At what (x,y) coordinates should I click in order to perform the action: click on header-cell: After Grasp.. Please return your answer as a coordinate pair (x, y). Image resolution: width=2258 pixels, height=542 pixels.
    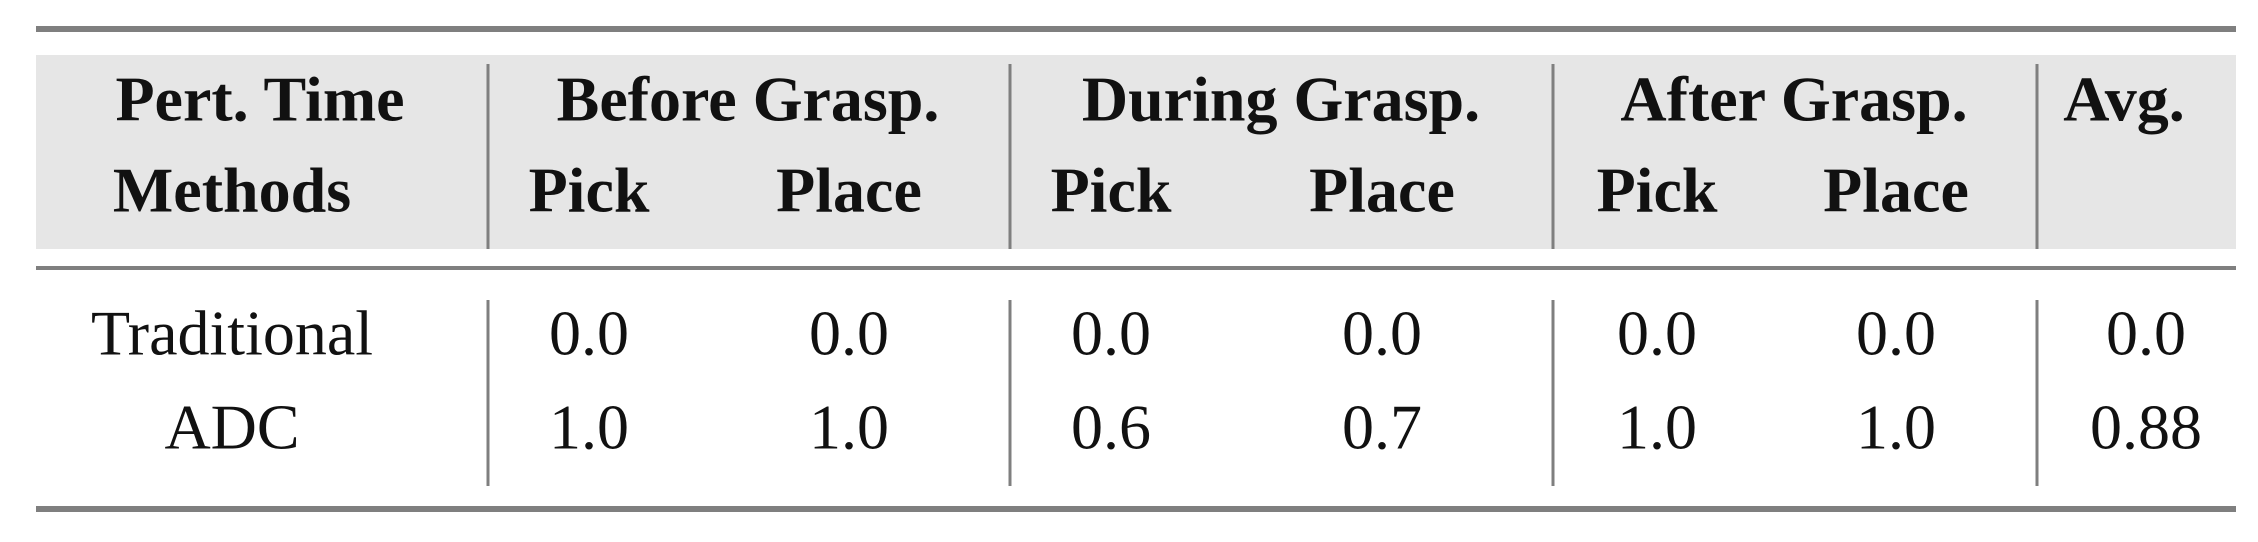
    Looking at the image, I should click on (1793, 99).